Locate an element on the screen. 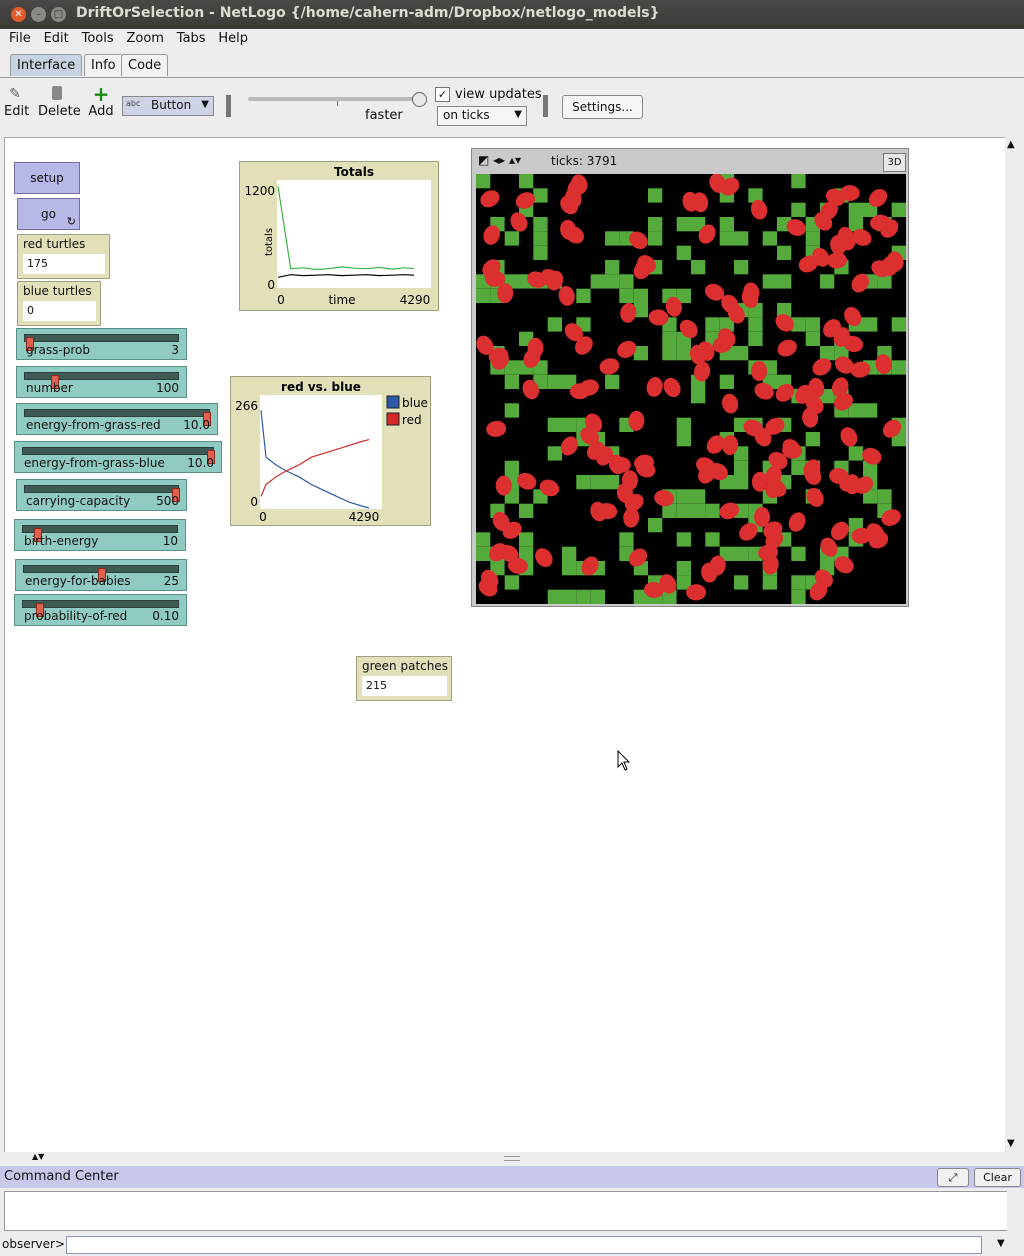 The width and height of the screenshot is (1024, 1256). slider-energy-from-grass-blue: energy-from-grass-blue 10.0 is located at coordinates (118, 457).